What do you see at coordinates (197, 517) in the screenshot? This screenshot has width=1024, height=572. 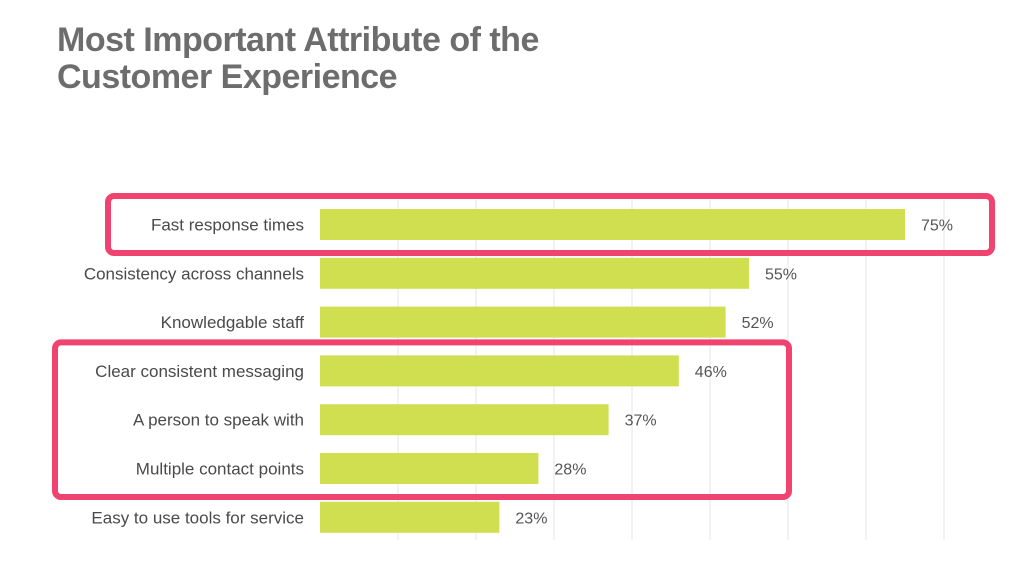 I see `category-label: Easy to use tools for service` at bounding box center [197, 517].